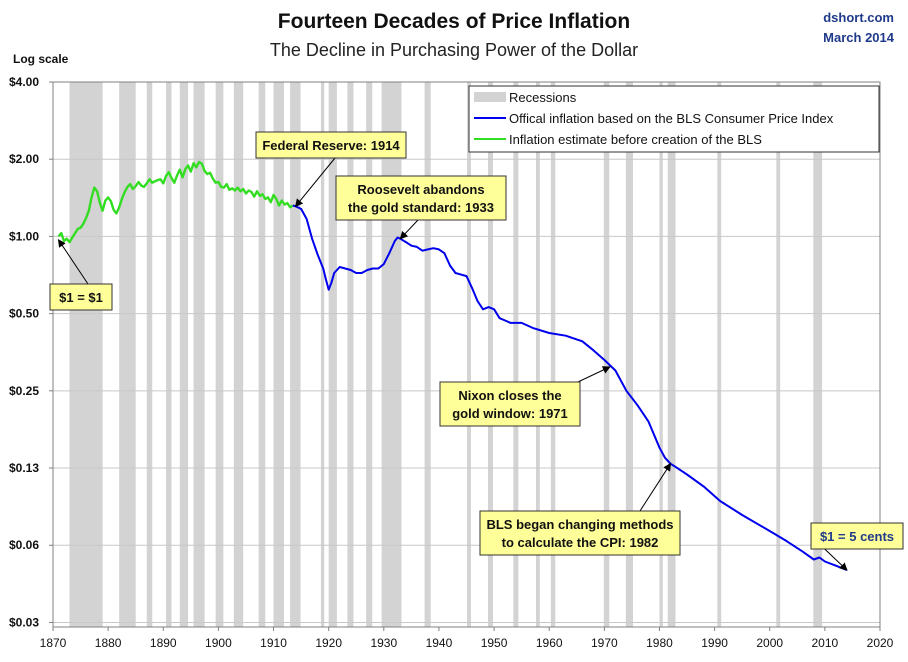  I want to click on y-tick-label: $0.25, so click(24, 391).